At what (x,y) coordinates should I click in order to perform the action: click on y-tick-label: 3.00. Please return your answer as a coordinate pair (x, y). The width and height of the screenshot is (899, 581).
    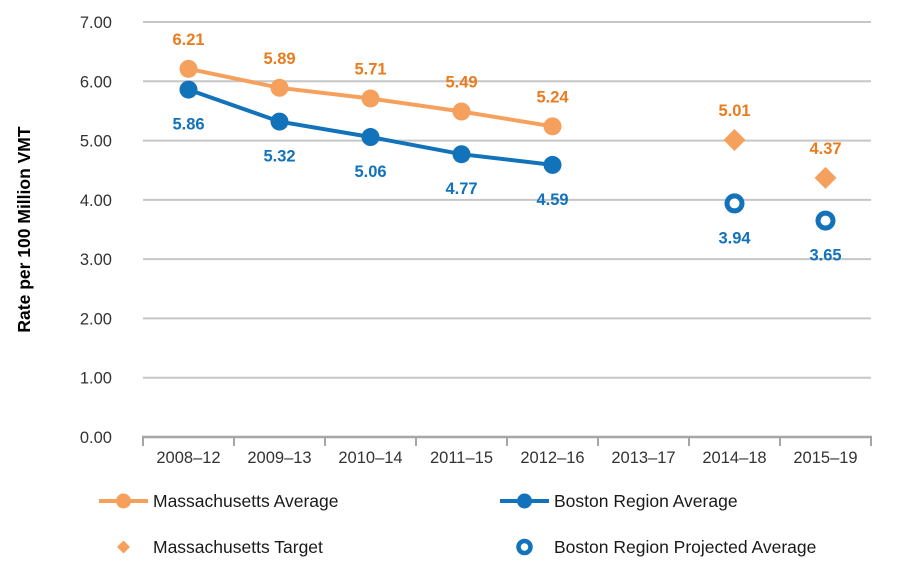
    Looking at the image, I should click on (96, 260).